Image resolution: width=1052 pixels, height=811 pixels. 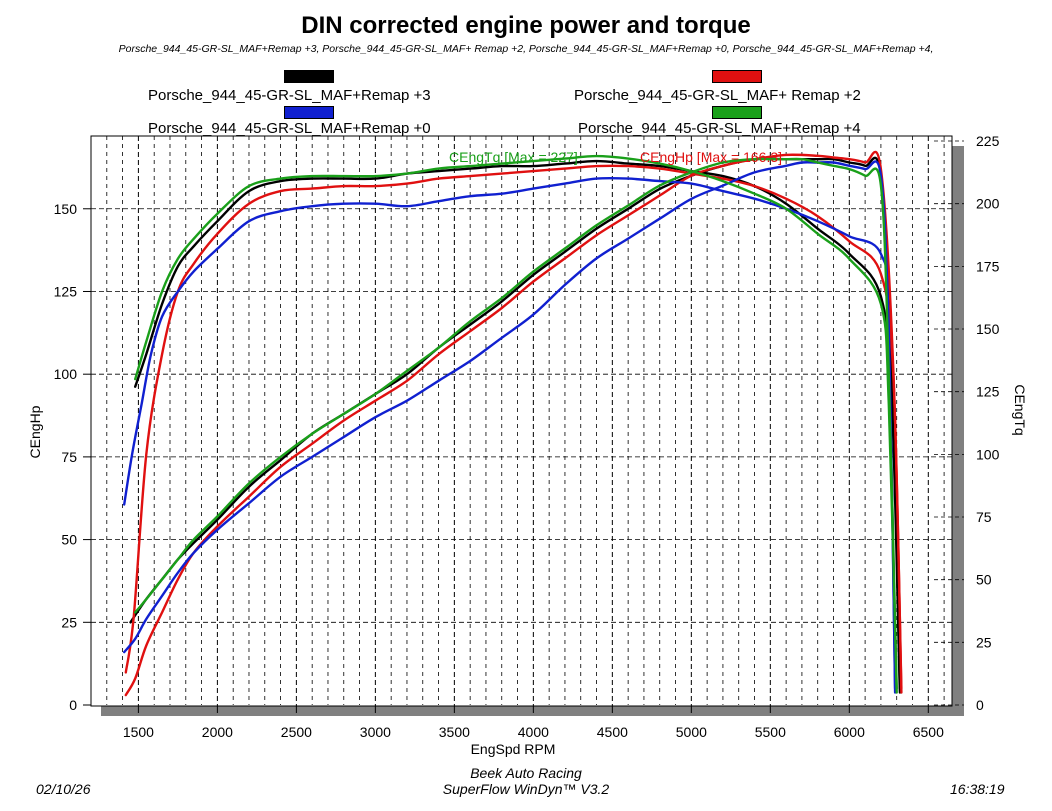 What do you see at coordinates (69, 540) in the screenshot?
I see `y-left-tick-label: 50` at bounding box center [69, 540].